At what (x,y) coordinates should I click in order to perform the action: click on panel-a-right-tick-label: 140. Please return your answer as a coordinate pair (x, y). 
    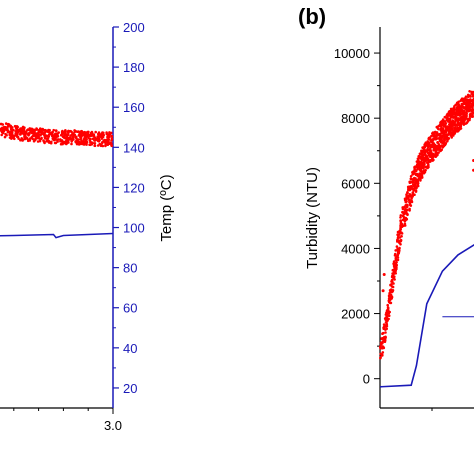
    Looking at the image, I should click on (134, 147).